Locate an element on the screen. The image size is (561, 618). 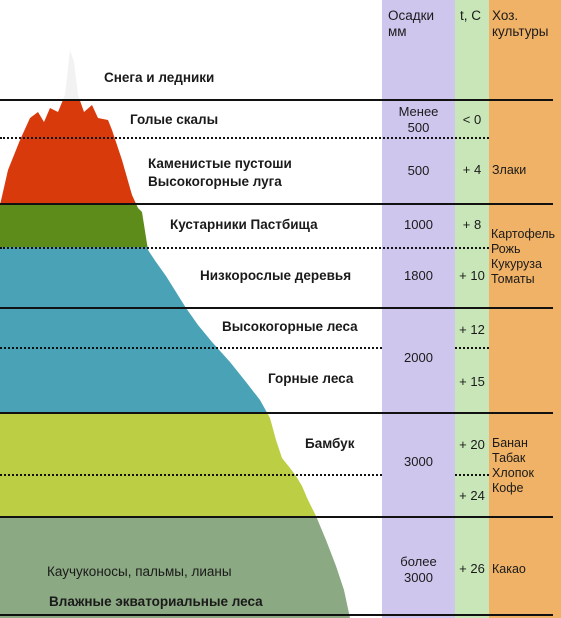
line-rocks-wasteland is located at coordinates (244, 138).